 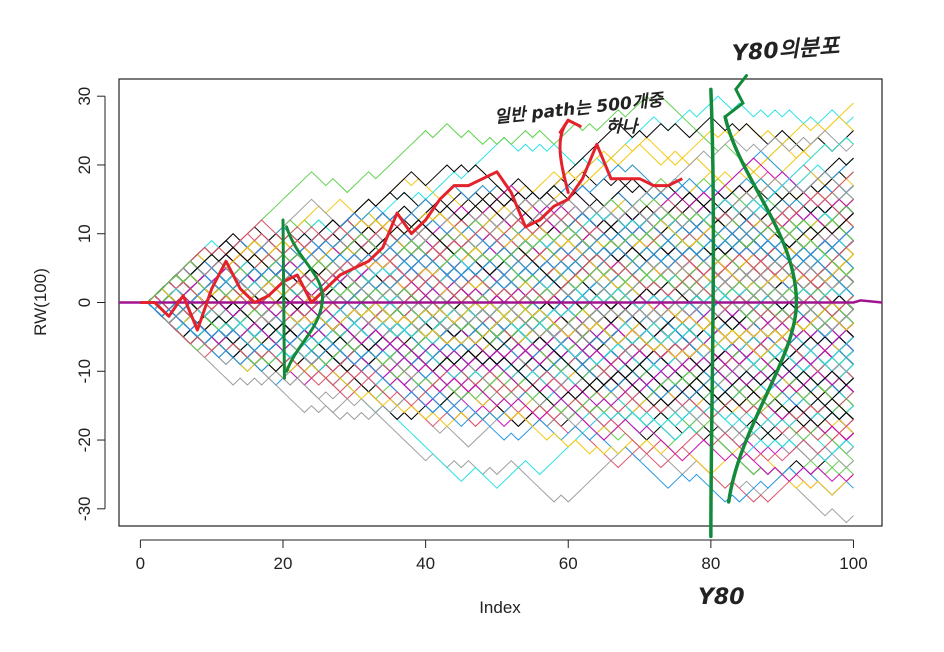 I want to click on x-axis-title: Index, so click(x=500, y=607).